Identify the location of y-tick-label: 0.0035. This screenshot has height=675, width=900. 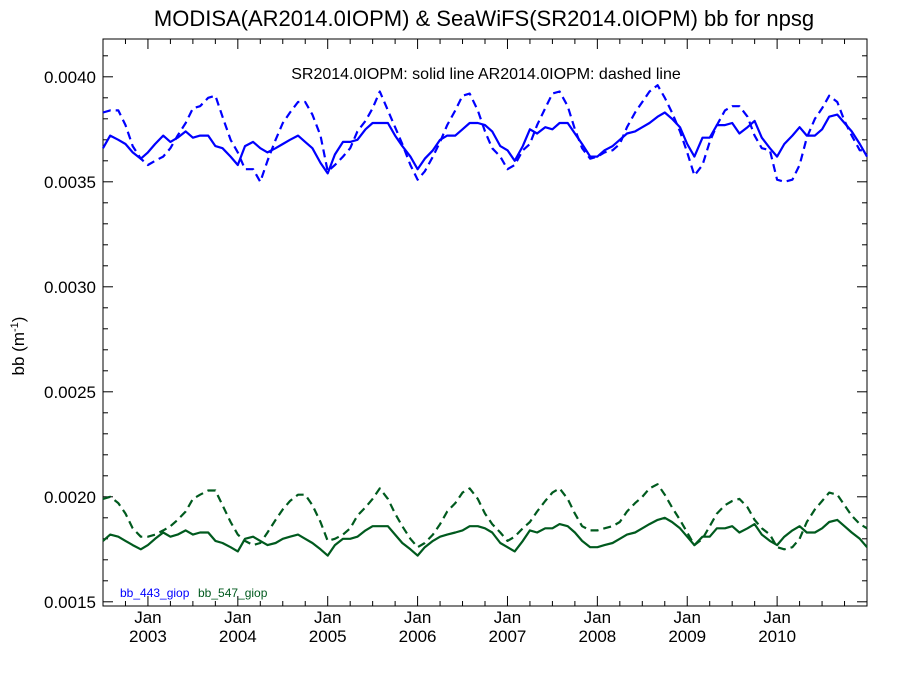
(70, 182).